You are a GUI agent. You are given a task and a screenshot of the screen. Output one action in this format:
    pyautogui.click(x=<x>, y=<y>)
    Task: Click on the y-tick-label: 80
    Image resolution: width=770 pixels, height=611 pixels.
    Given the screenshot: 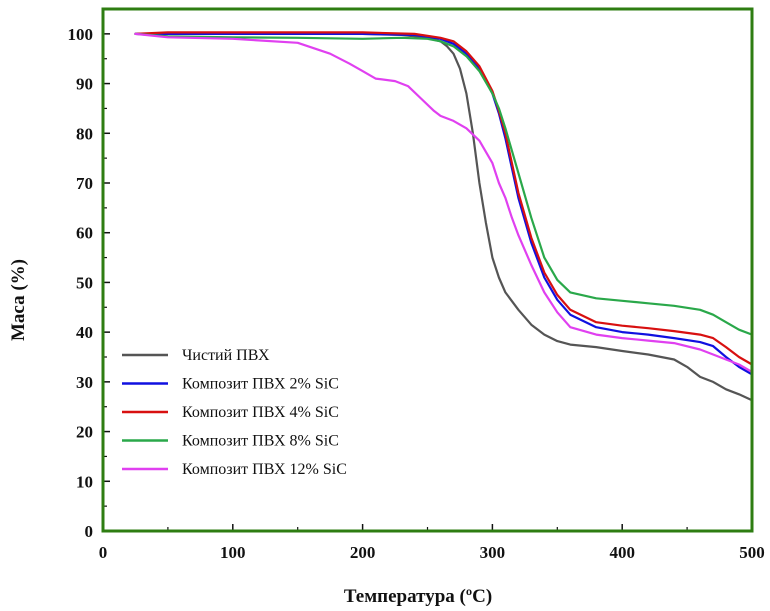 What is the action you would take?
    pyautogui.click(x=84, y=133)
    